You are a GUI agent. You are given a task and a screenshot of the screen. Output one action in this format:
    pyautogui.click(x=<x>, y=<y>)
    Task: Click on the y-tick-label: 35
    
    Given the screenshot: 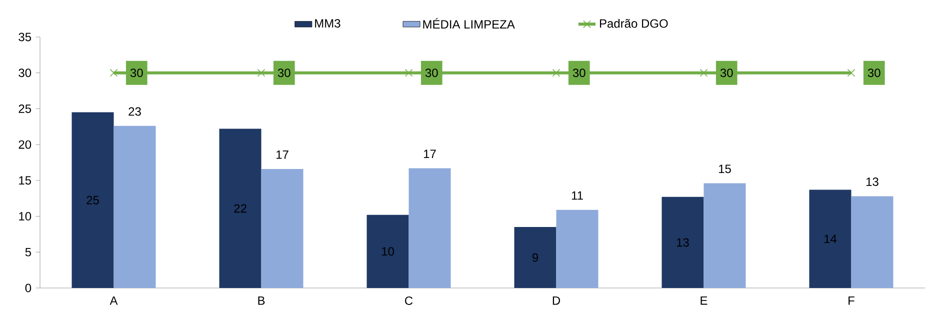 What is the action you would take?
    pyautogui.click(x=25, y=37)
    